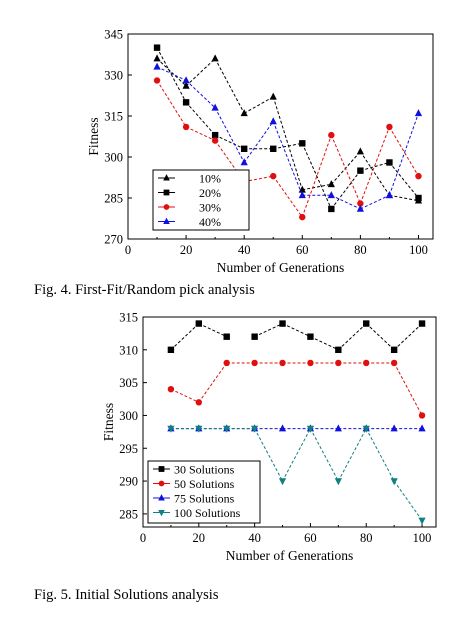 This screenshot has width=474, height=623. What do you see at coordinates (128, 383) in the screenshot?
I see `y-tick-label-fig5: 305` at bounding box center [128, 383].